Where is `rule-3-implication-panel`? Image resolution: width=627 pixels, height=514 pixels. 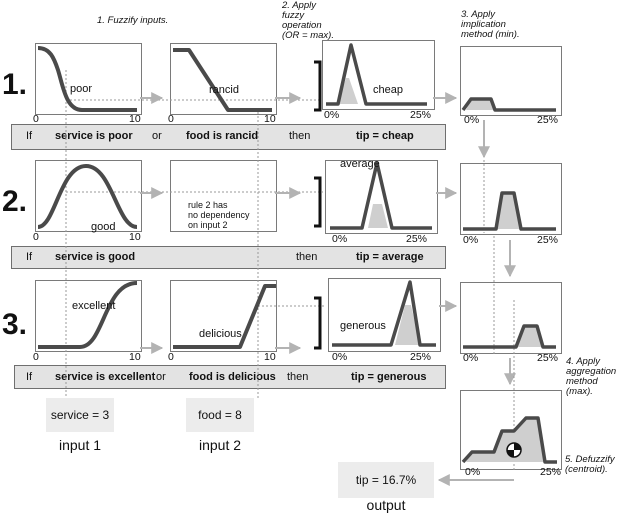 rule-3-implication-panel is located at coordinates (511, 318).